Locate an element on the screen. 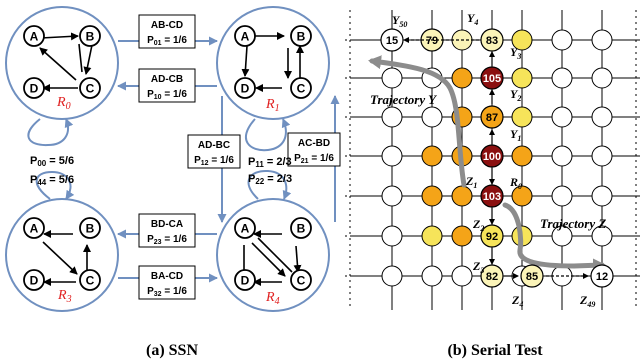 This screenshot has width=642, height=364. svg-text: 82 is located at coordinates (492, 277).